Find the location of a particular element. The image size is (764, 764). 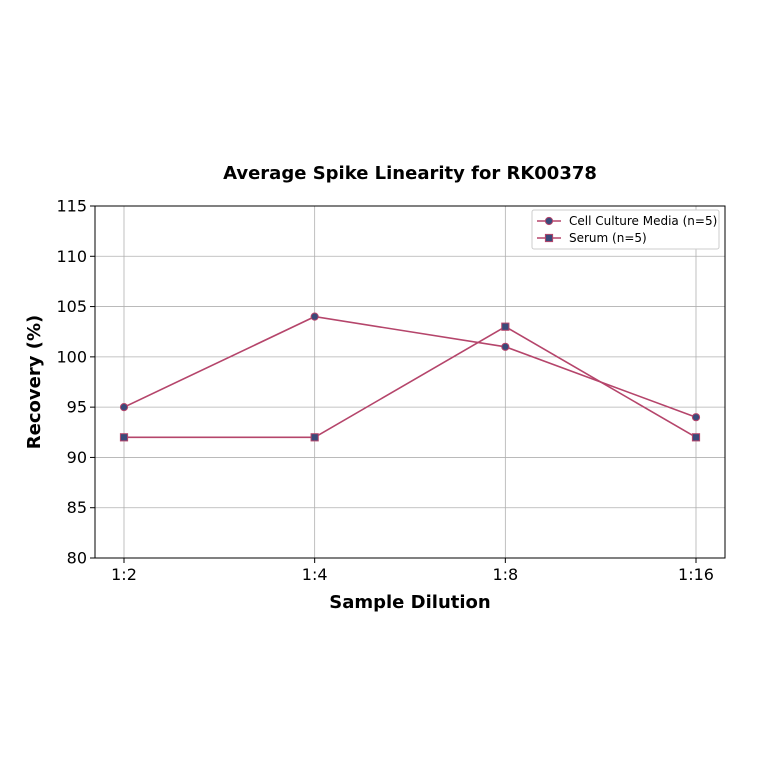

legend: Cell Culture Media (n=5) Serum (n=5) is located at coordinates (625, 229).